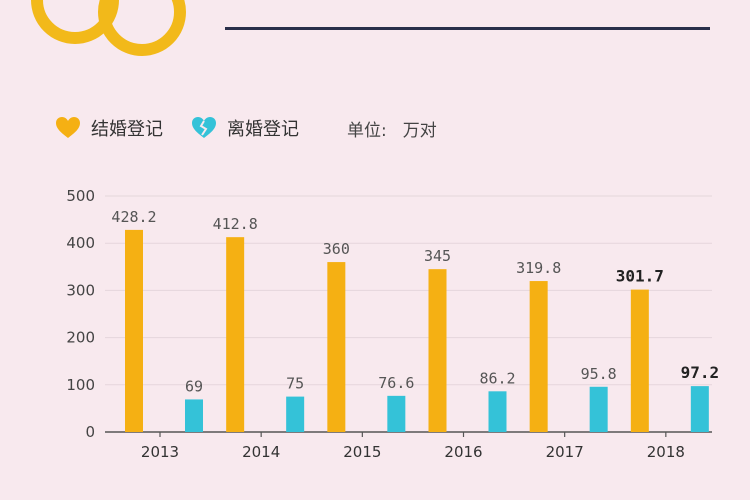 The height and width of the screenshot is (500, 750). I want to click on value-label-divorce: 97.2, so click(700, 372).